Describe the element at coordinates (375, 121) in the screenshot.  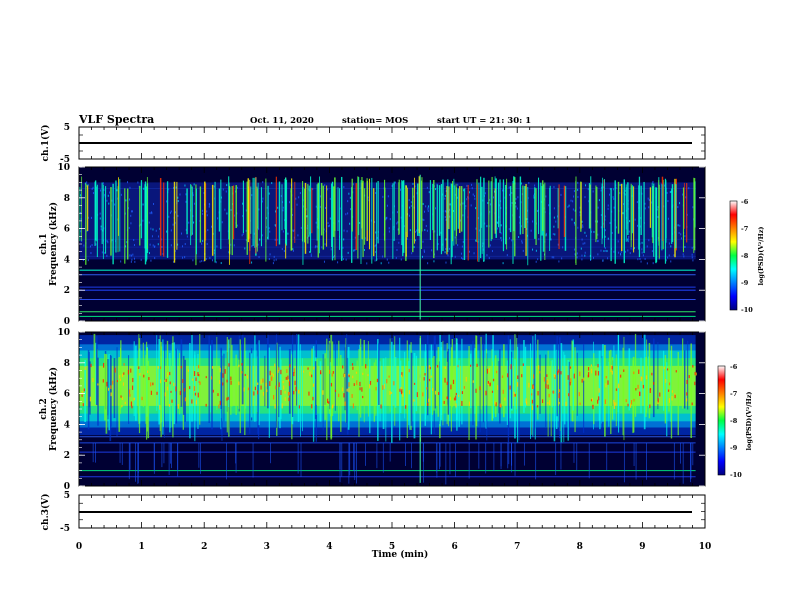
I see `station-label: station= MOS` at that location.